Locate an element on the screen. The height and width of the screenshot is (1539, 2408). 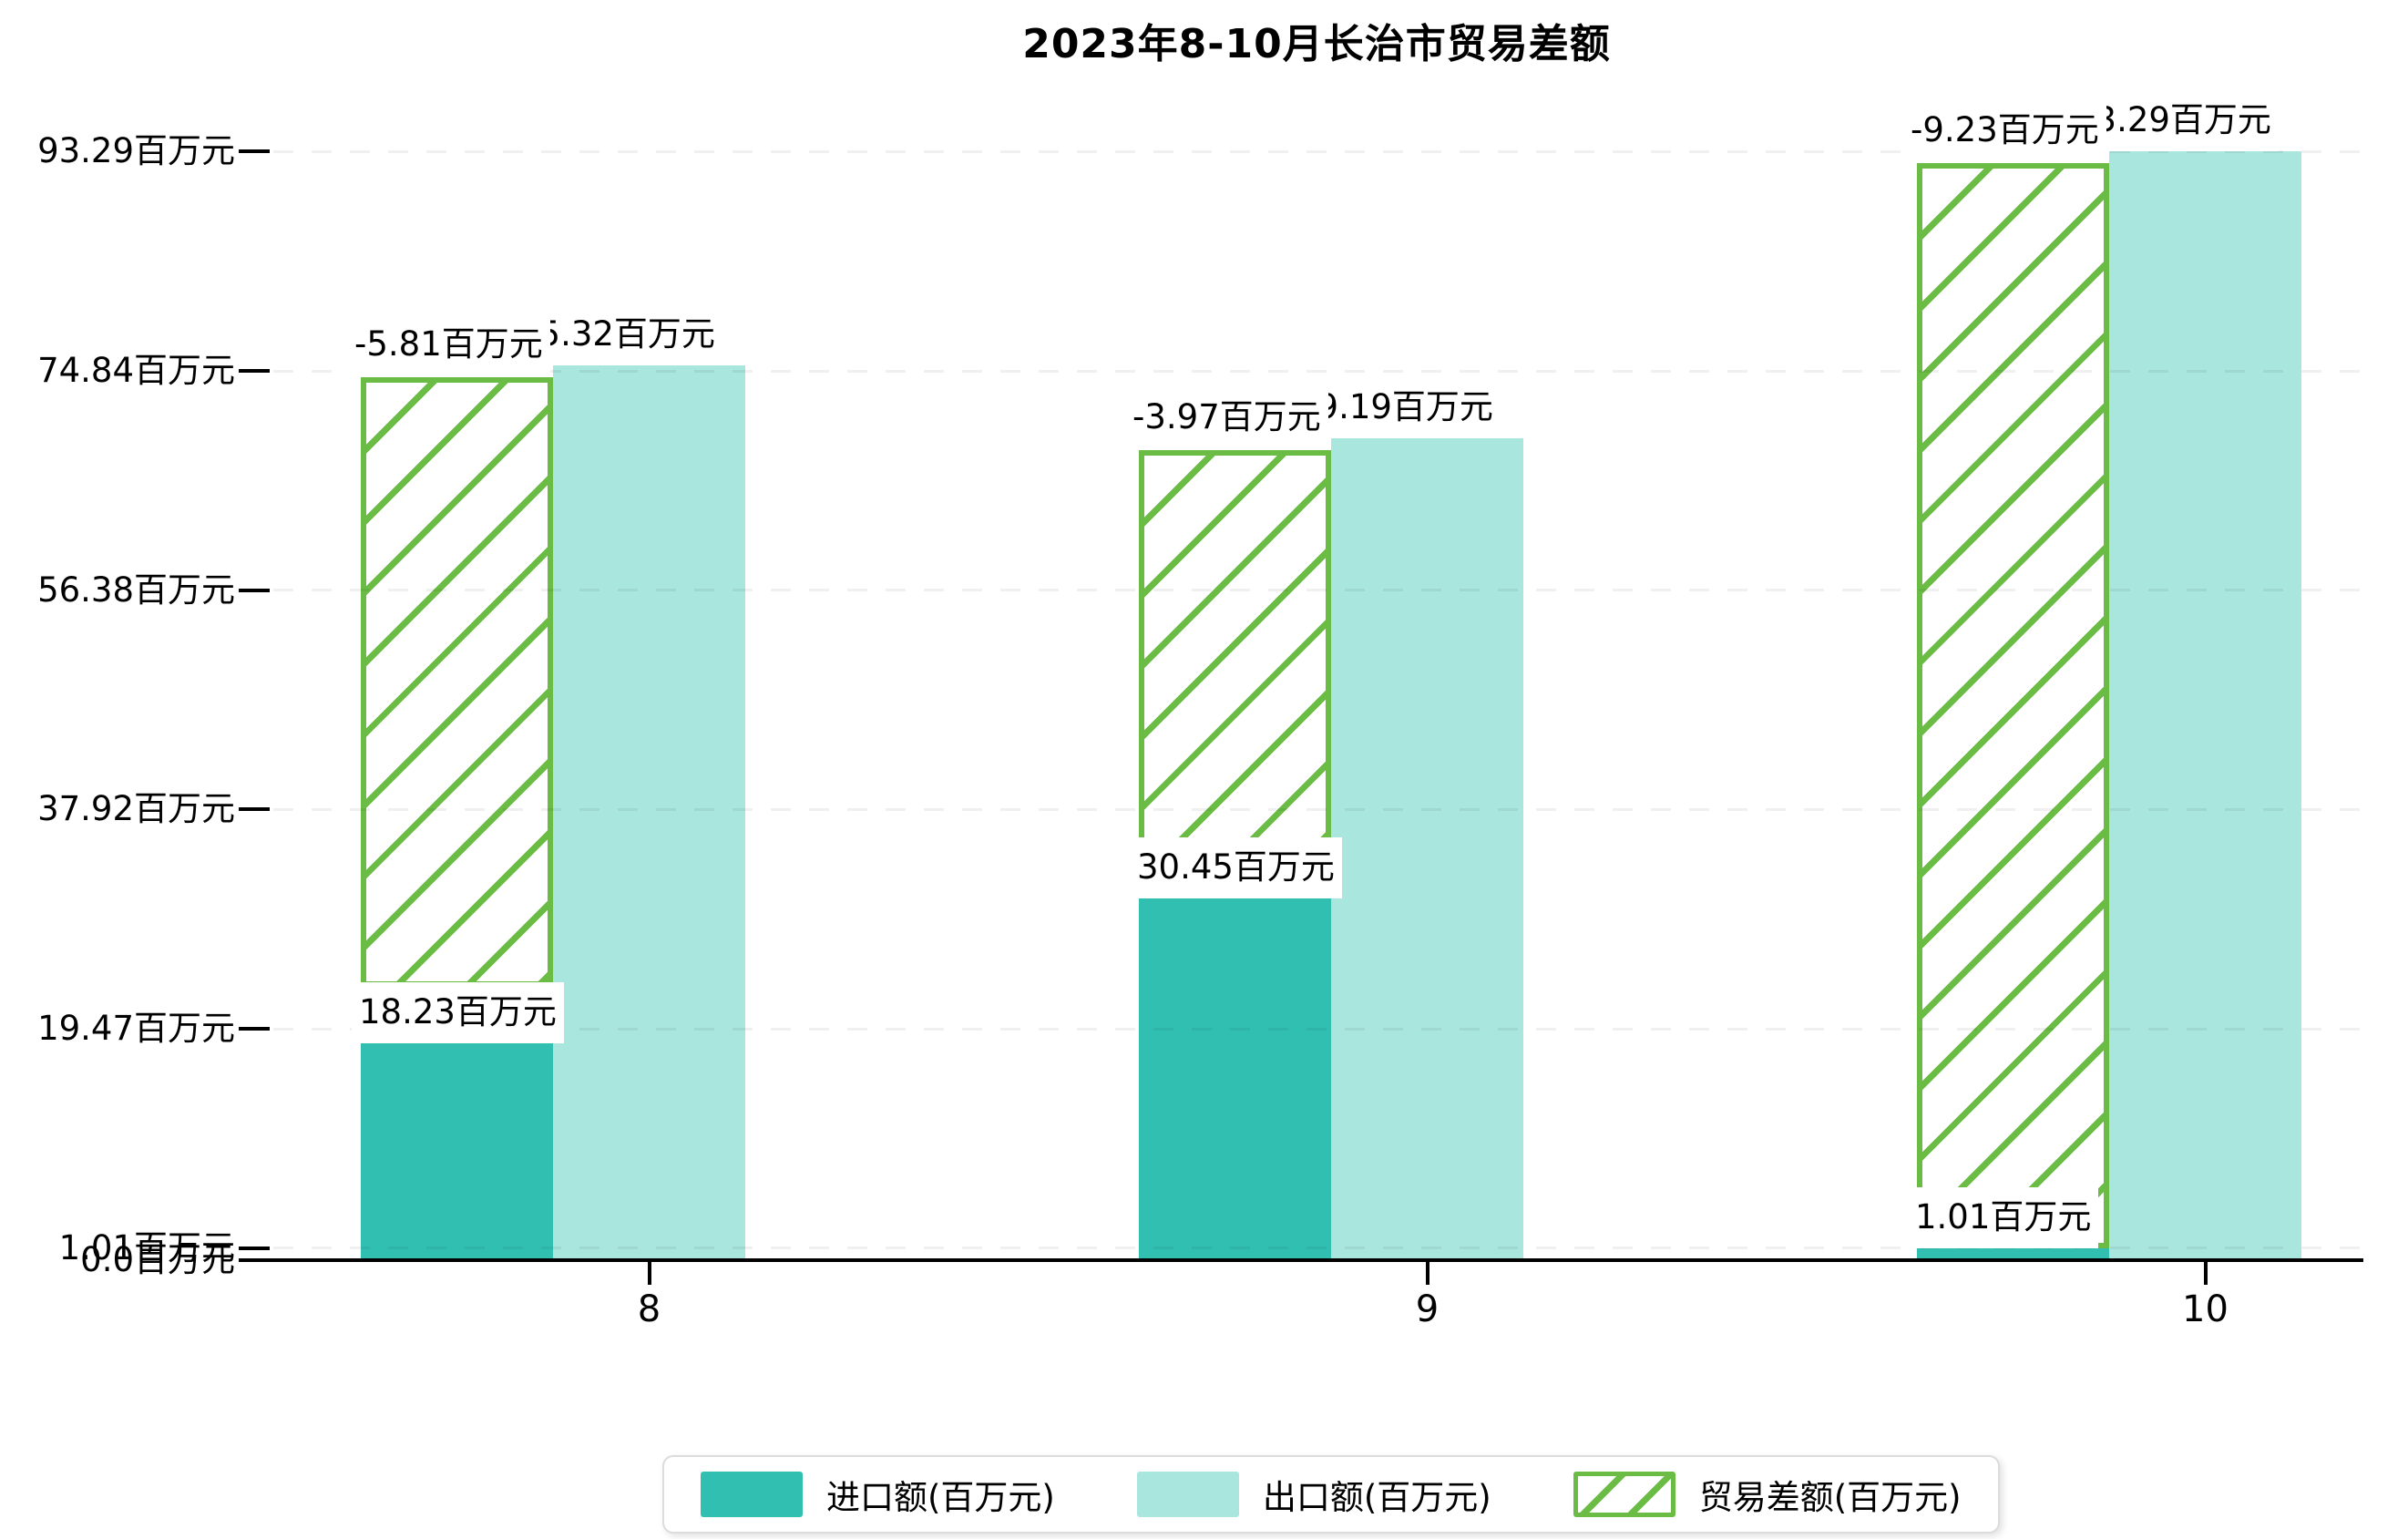
legend-label: 贸易差额(百万元) is located at coordinates (1830, 1498).